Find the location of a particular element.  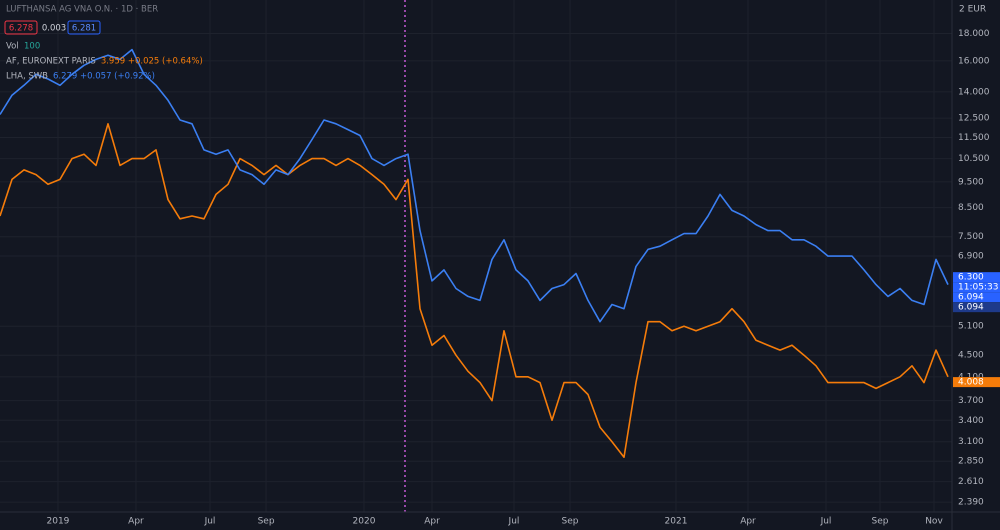

y-tick-label: 4.500 is located at coordinates (971, 356).